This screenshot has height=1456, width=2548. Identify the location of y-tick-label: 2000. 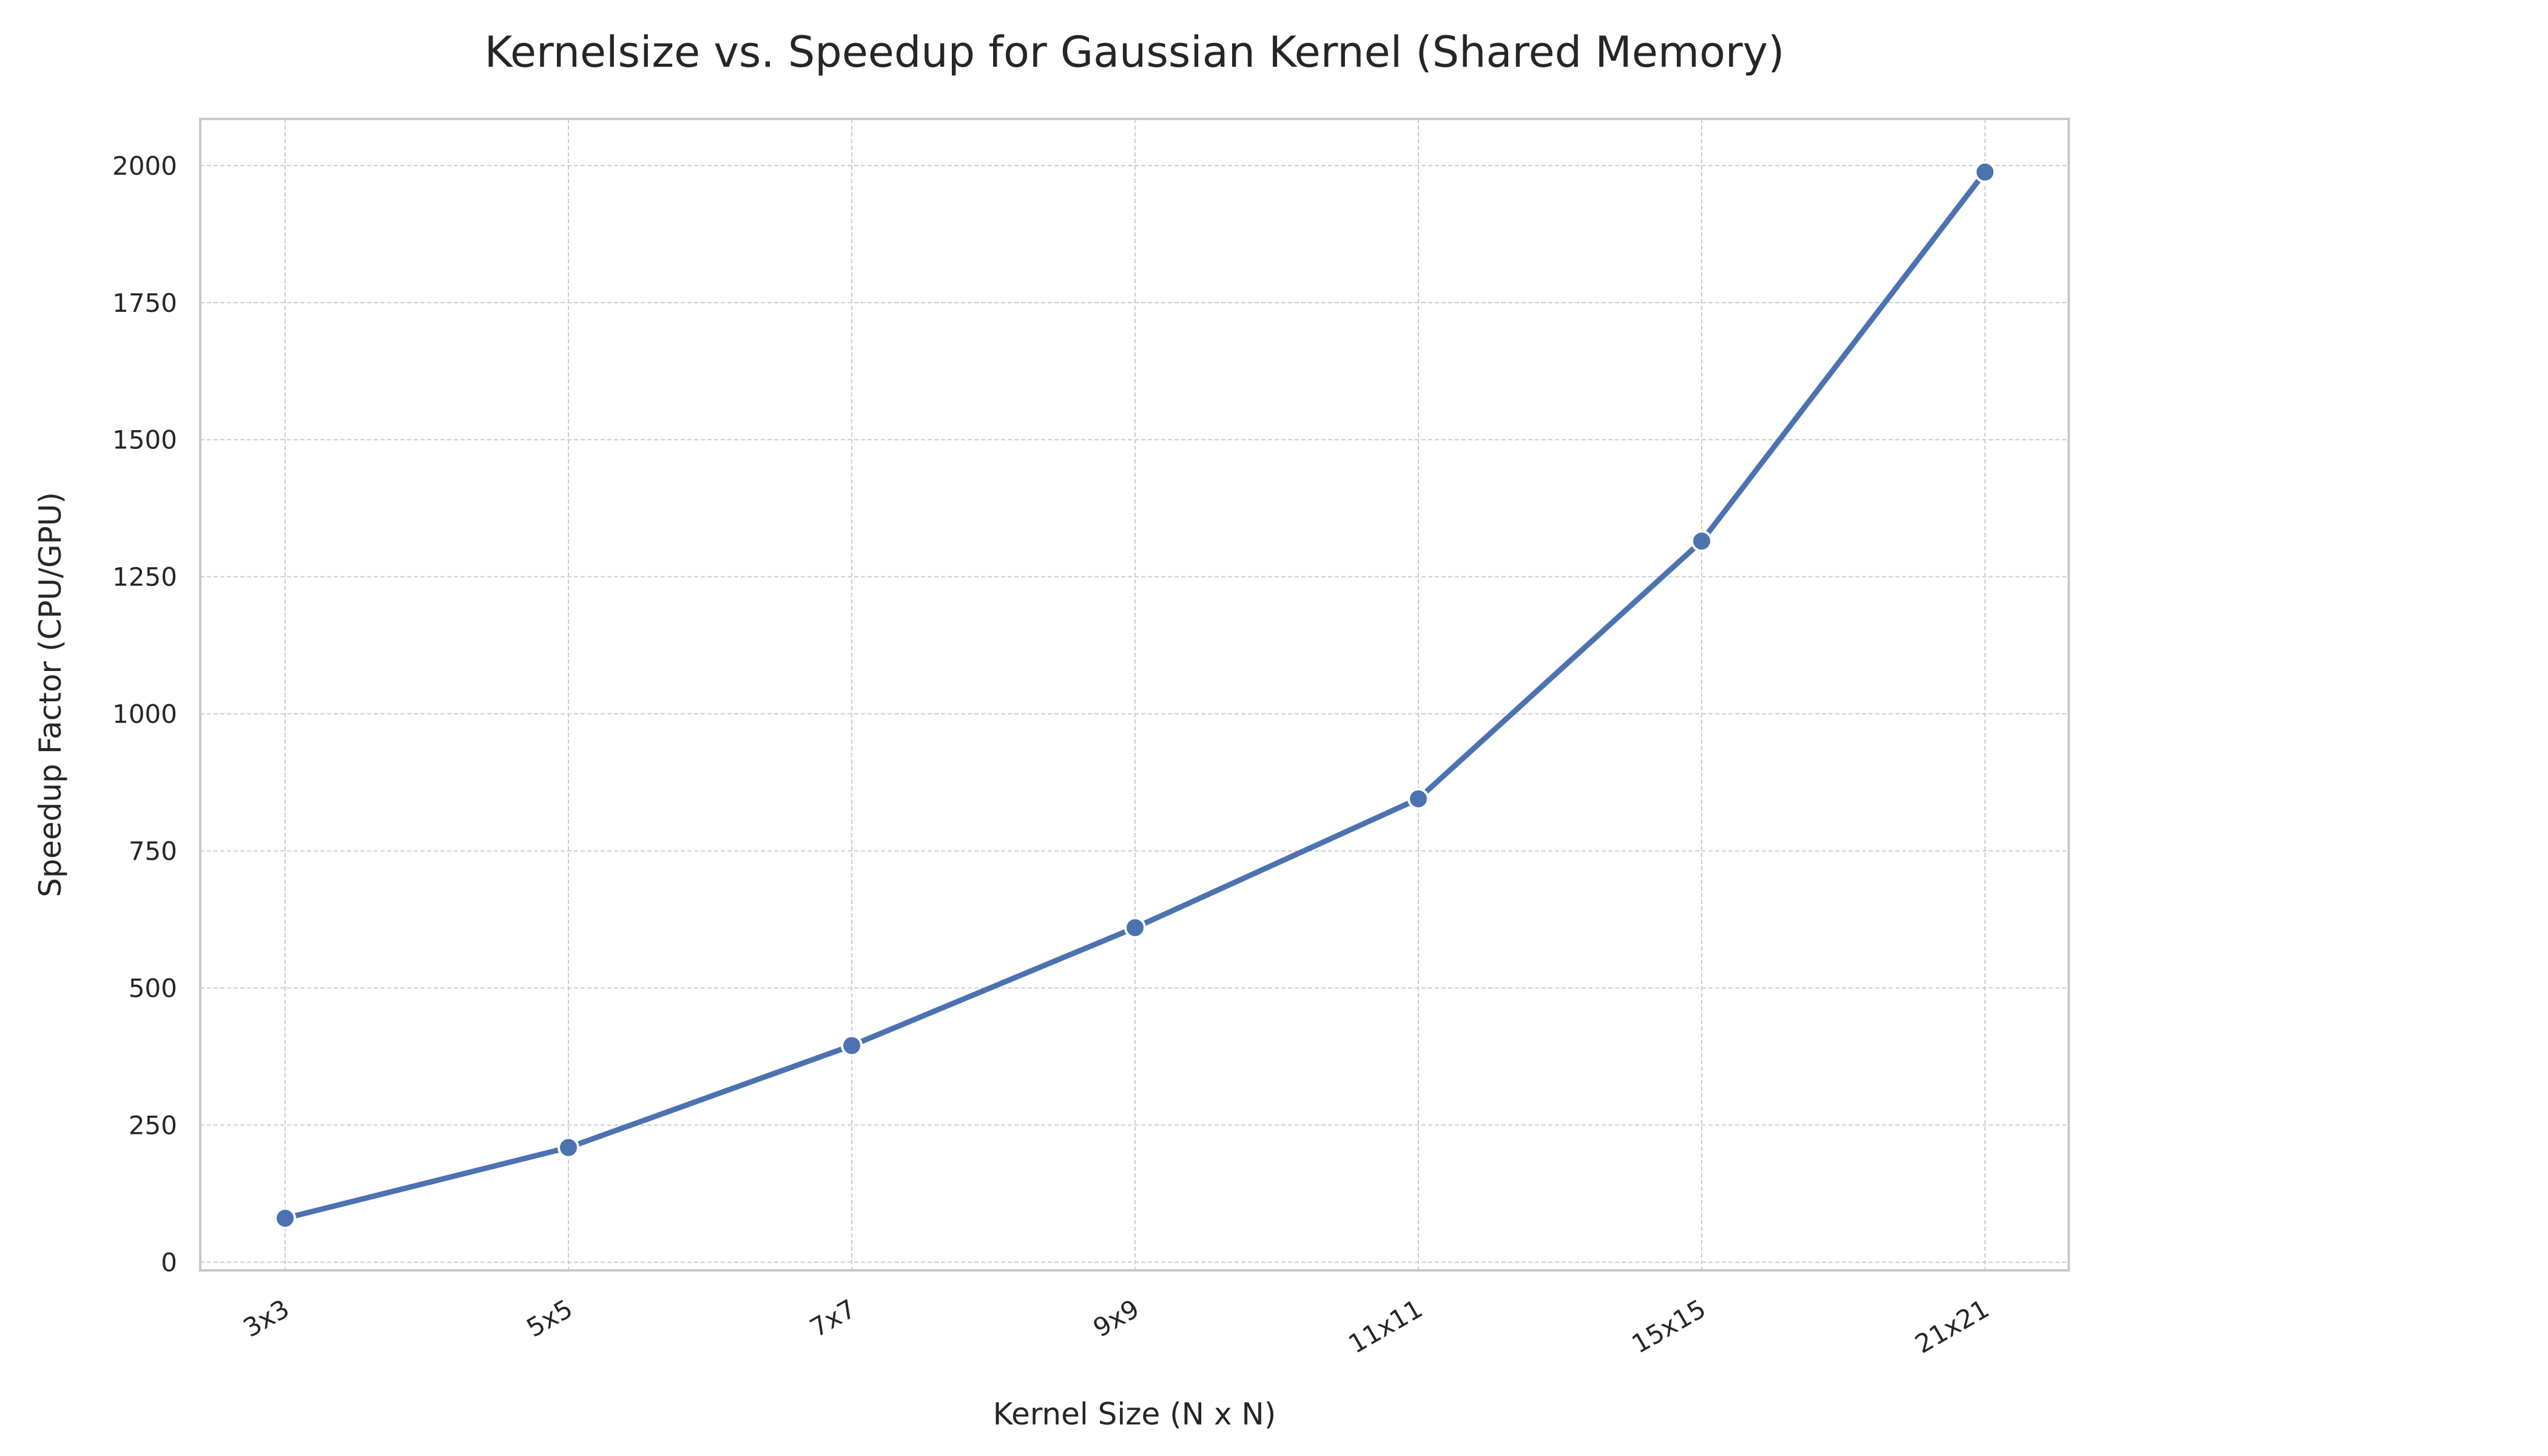
(144, 166).